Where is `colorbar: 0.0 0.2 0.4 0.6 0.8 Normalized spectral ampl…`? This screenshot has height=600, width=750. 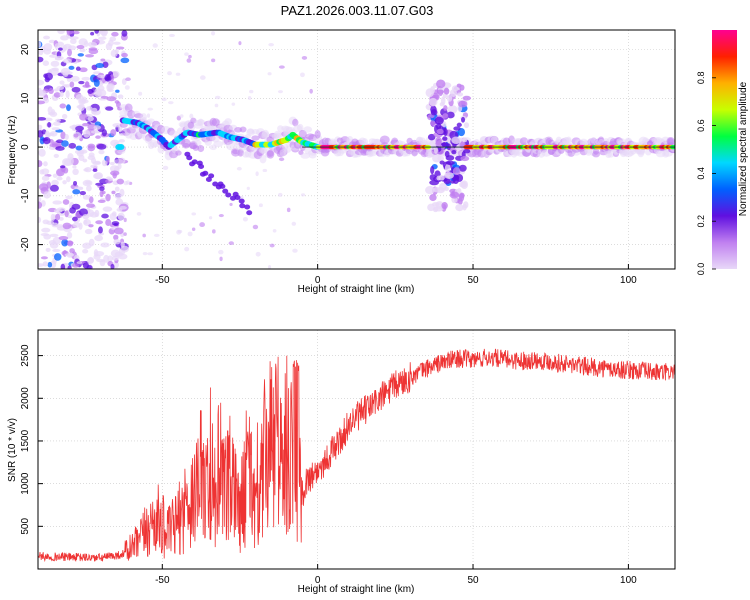
colorbar: 0.0 0.2 0.4 0.6 0.8 Normalized spectral ampl… is located at coordinates (722, 152).